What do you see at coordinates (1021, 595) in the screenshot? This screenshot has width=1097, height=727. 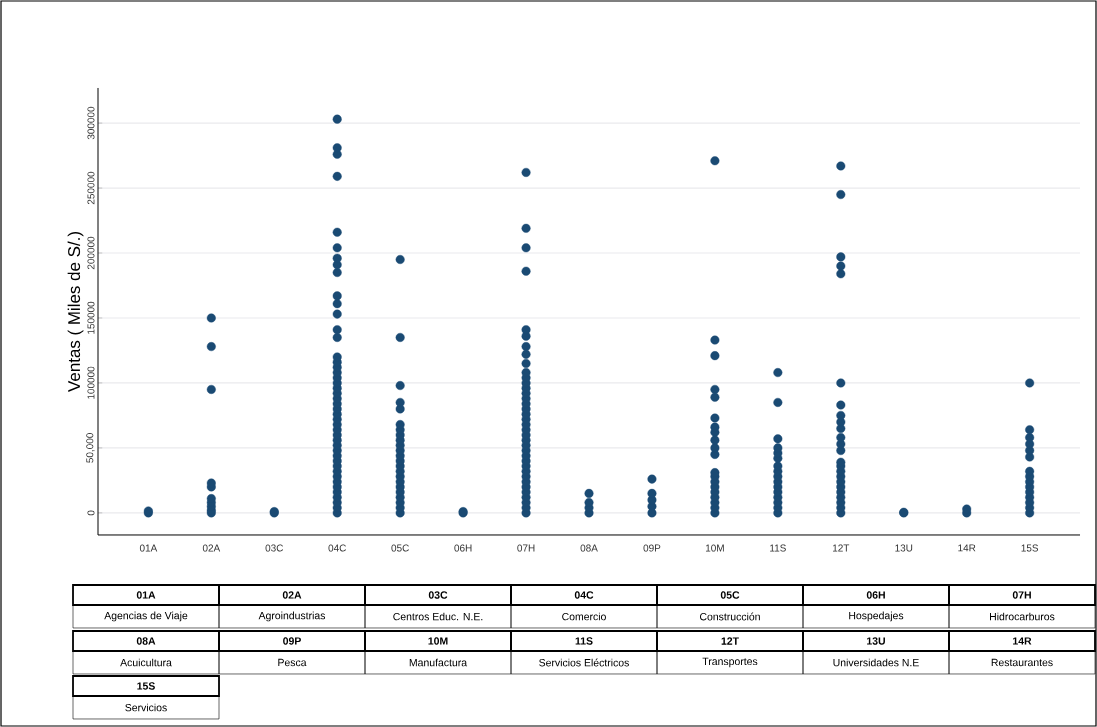 I see `category-label: 07H` at bounding box center [1021, 595].